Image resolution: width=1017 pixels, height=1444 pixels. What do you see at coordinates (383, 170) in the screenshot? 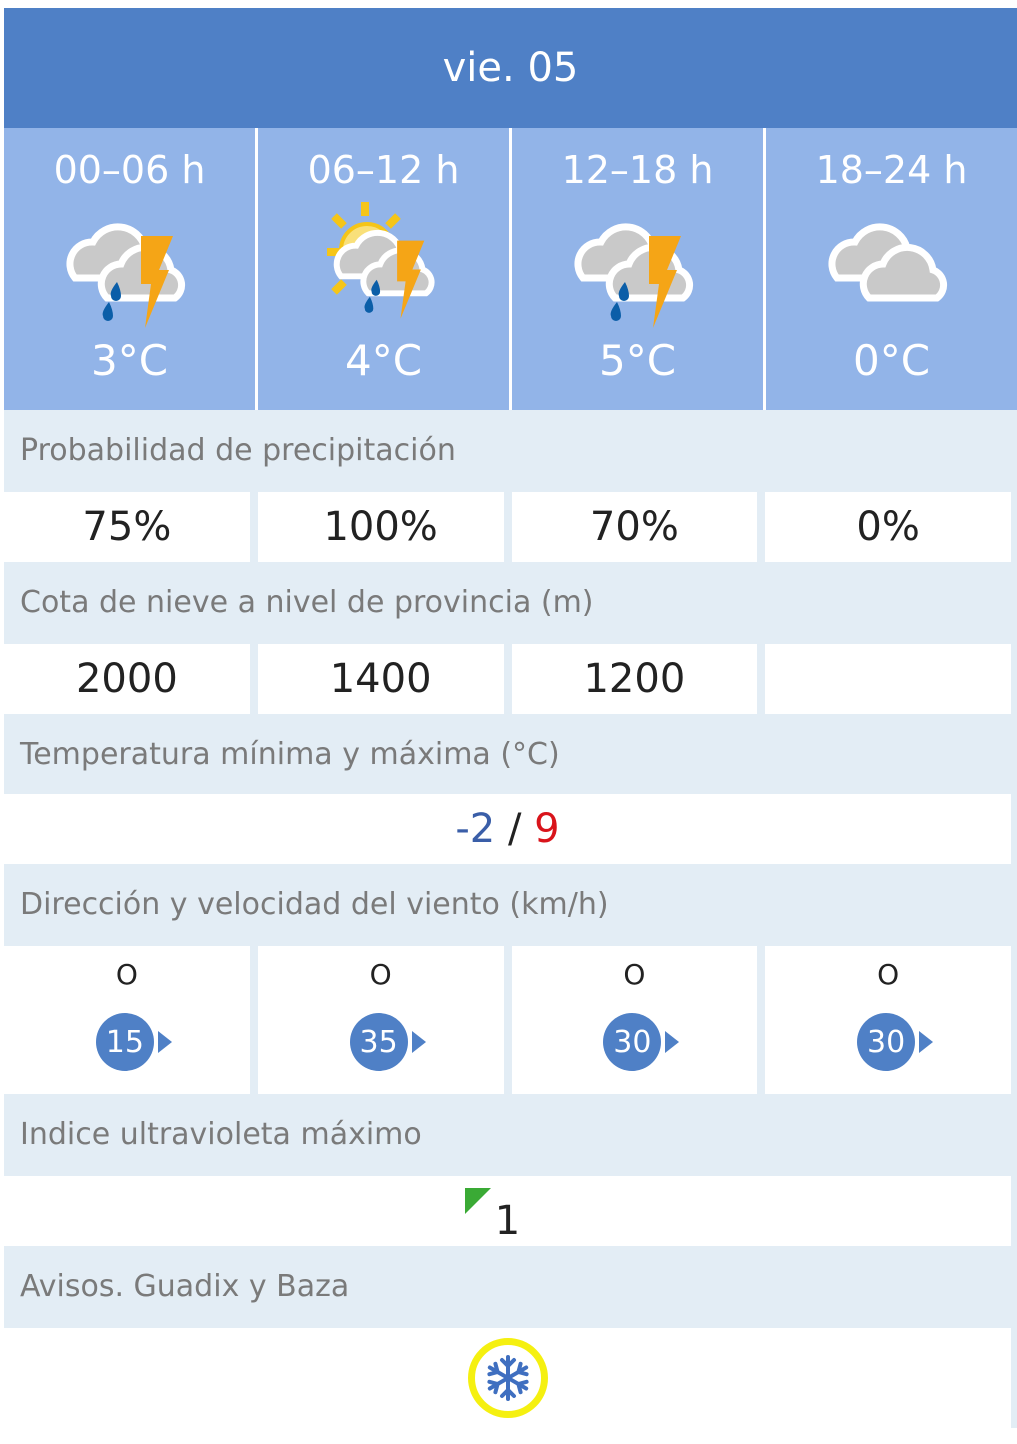
I see `period-label: 06–12 h` at bounding box center [383, 170].